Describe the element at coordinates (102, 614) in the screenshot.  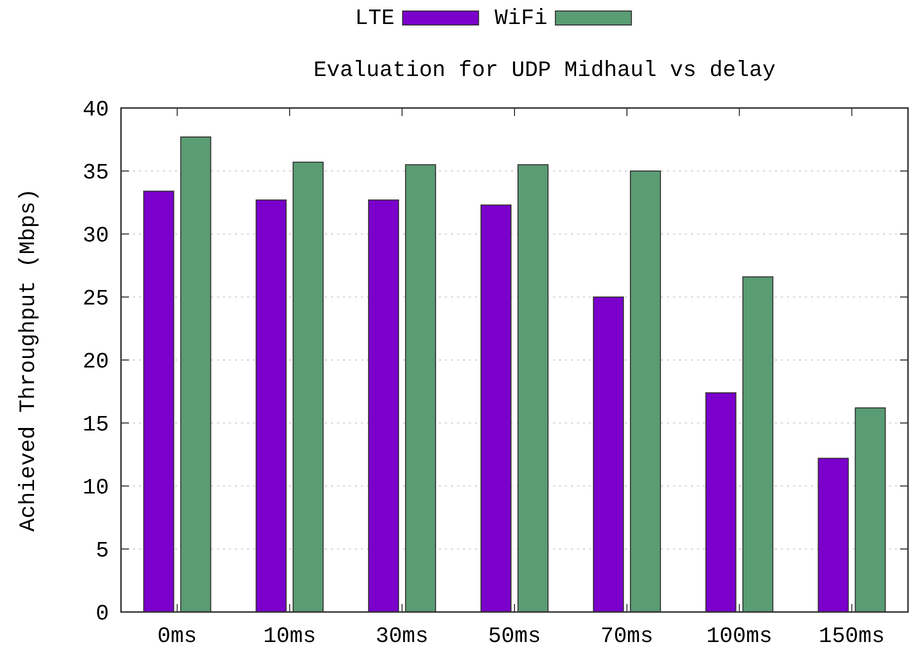
I see `y-tick-label: 0` at that location.